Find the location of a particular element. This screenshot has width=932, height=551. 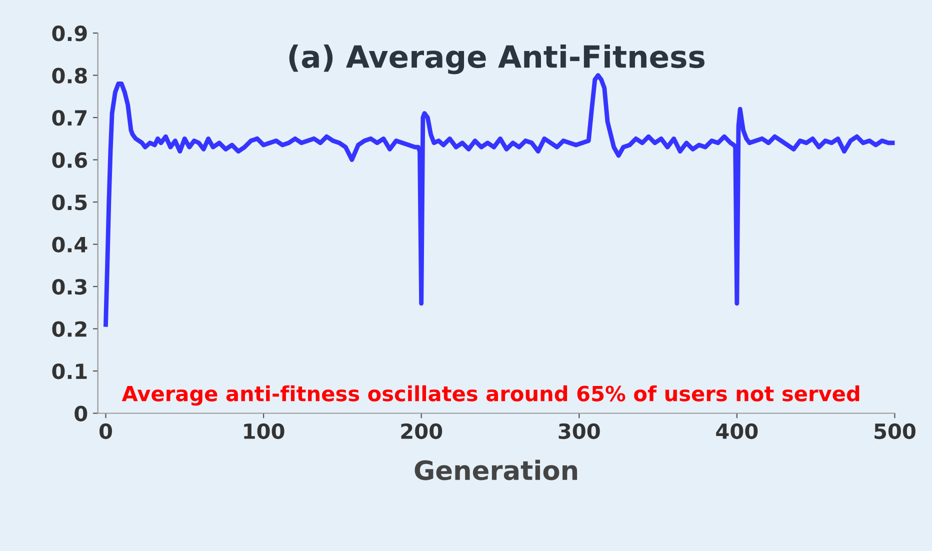

x-tick-label: 400 is located at coordinates (737, 431).